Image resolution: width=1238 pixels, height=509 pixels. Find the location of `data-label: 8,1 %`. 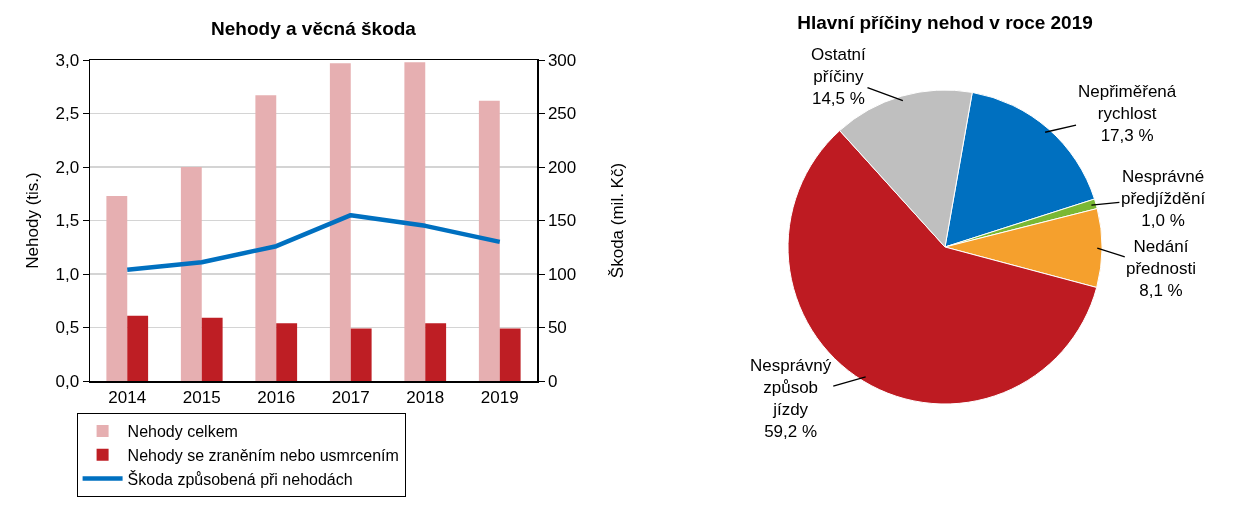

data-label: 8,1 % is located at coordinates (1161, 291).